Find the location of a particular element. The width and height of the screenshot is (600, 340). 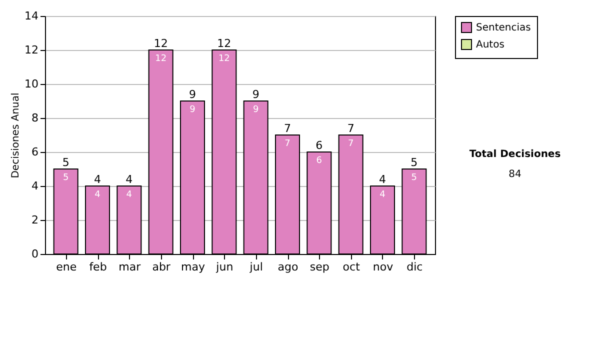

legend-label: Autos is located at coordinates (490, 45).